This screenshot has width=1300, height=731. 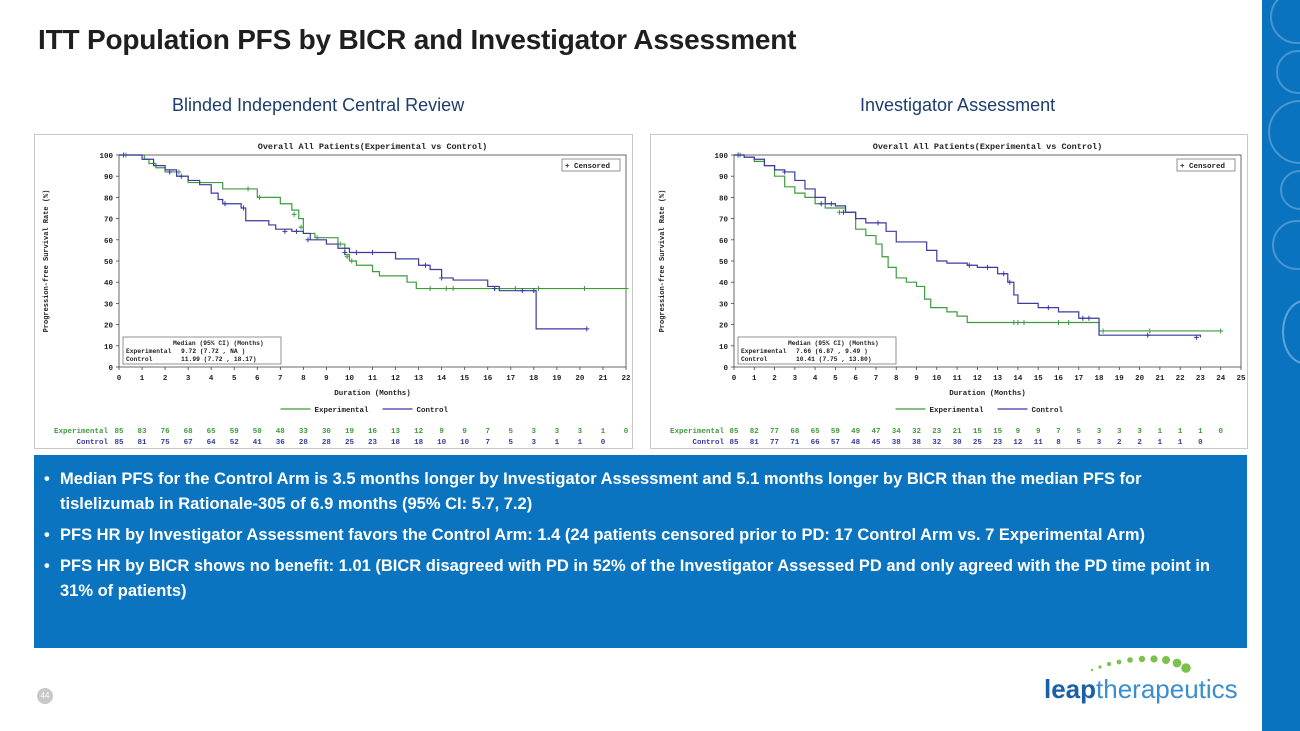 What do you see at coordinates (958, 432) in the screenshot?
I see `at-risk-value-experimental: 21` at bounding box center [958, 432].